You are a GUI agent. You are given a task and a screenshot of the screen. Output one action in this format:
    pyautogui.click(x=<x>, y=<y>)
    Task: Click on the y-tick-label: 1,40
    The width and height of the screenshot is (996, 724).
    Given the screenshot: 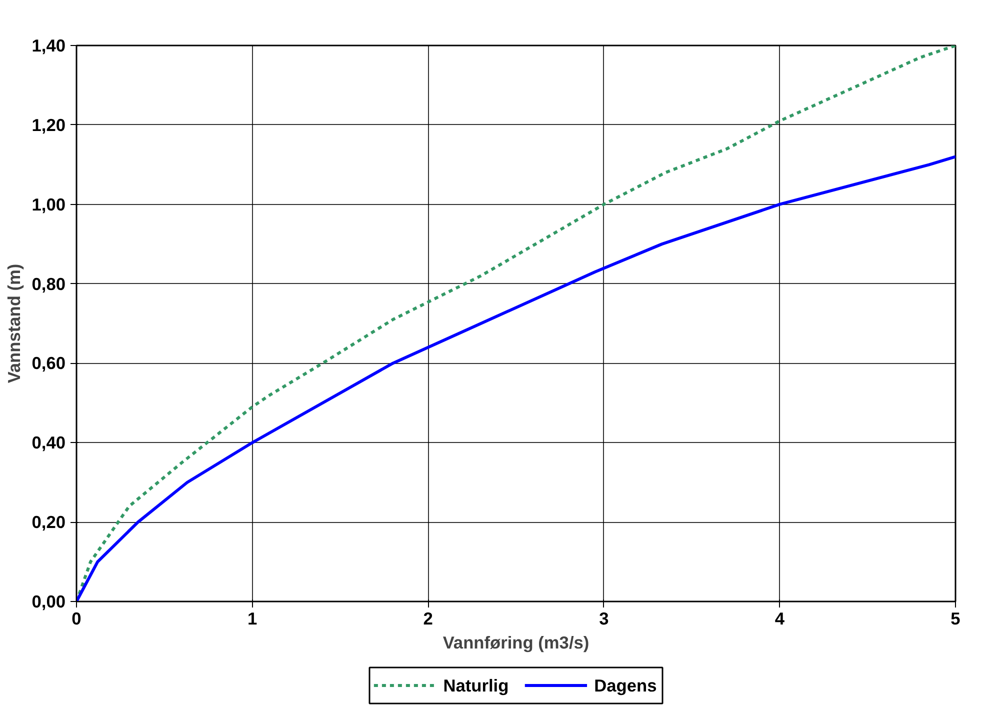 What is the action you would take?
    pyautogui.click(x=49, y=46)
    